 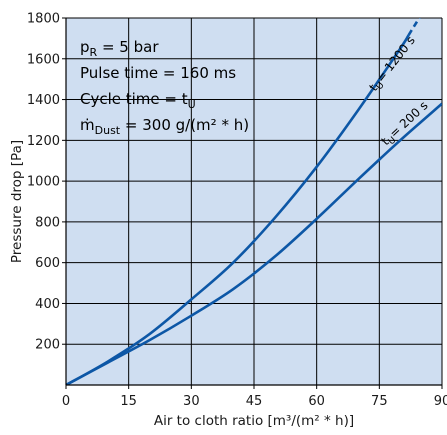 I want to click on y-tick-label-8: 1800, so click(x=43, y=19).